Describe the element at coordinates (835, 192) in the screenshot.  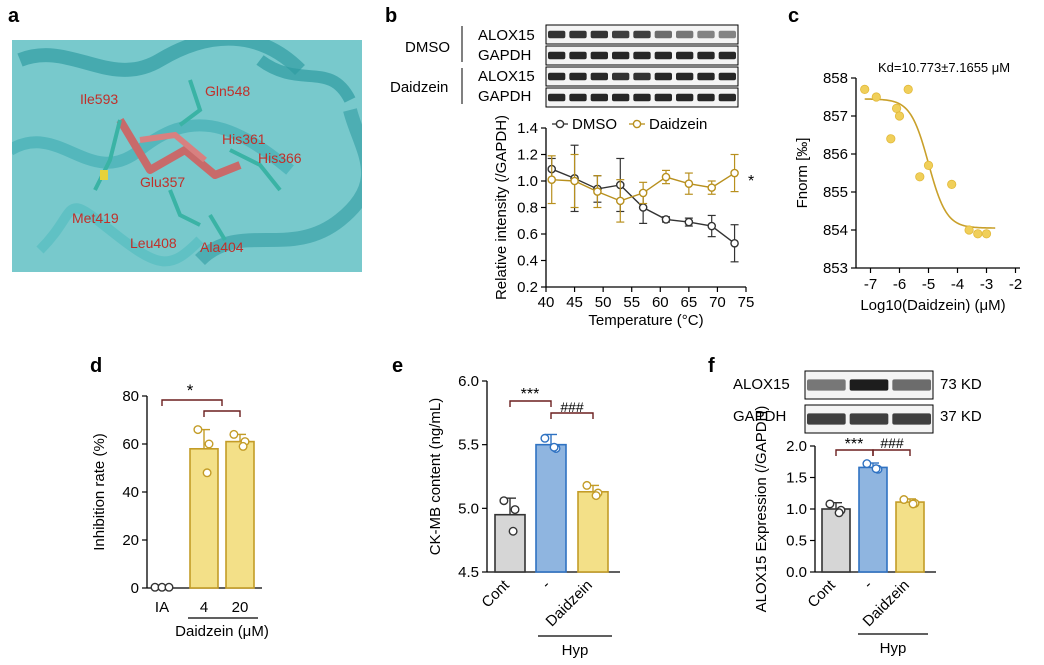
I see `y-tick-label: 855` at that location.